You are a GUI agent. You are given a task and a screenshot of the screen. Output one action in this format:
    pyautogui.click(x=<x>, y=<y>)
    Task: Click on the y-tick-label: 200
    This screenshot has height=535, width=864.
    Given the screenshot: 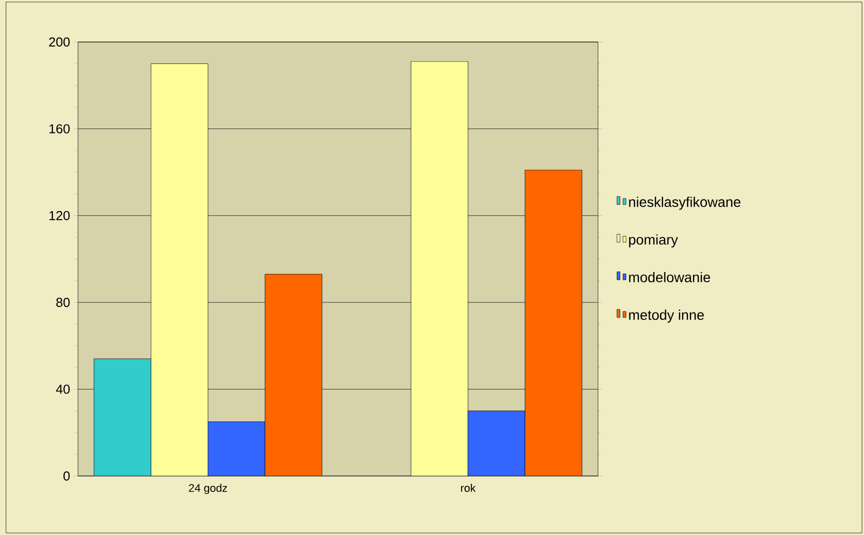 What is the action you would take?
    pyautogui.click(x=59, y=42)
    